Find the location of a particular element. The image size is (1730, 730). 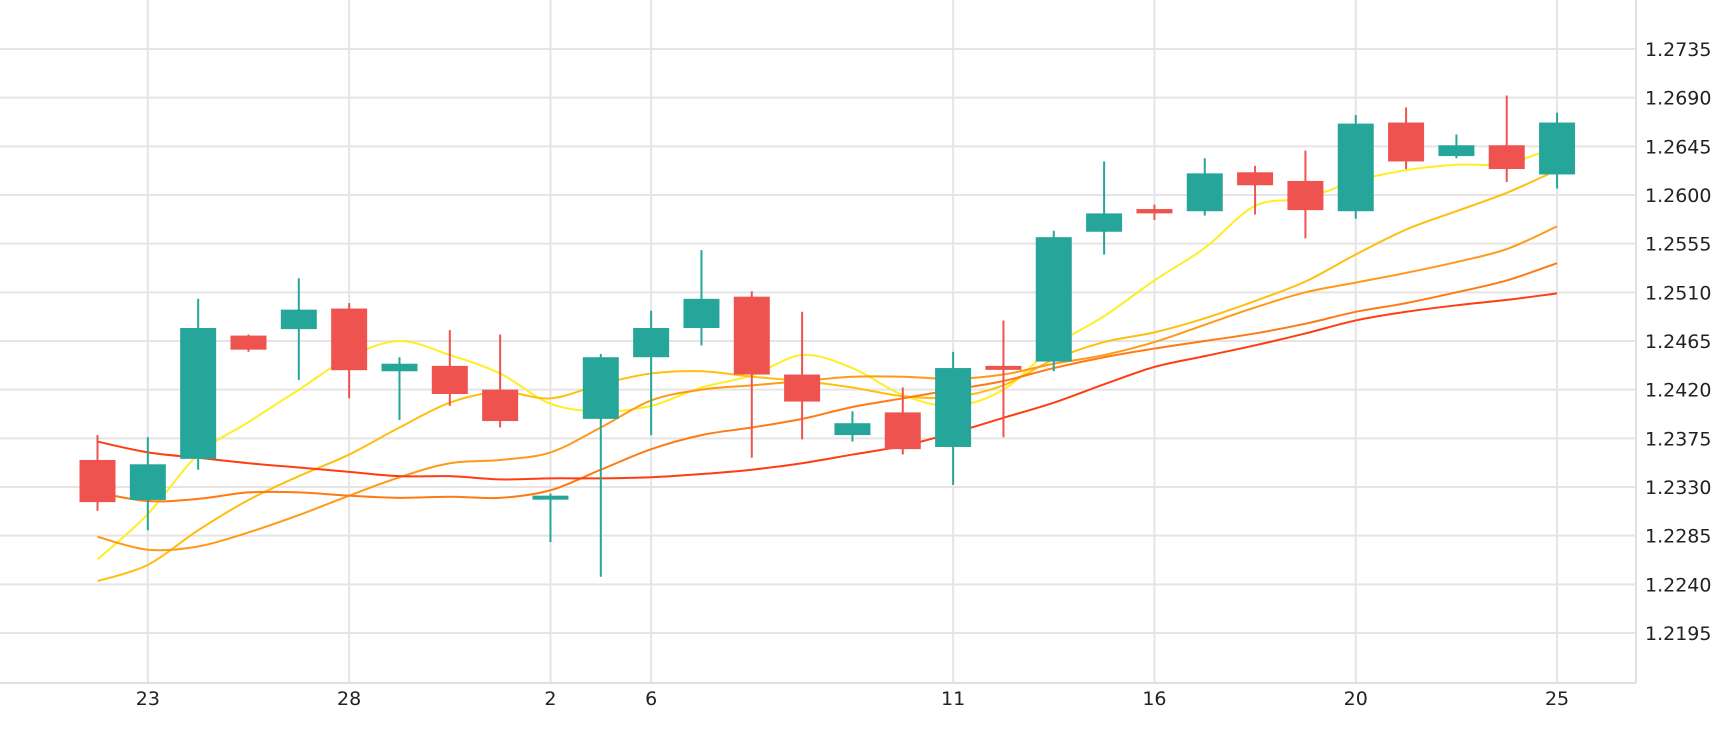

y-tick-label: 1.2195 is located at coordinates (1678, 634).